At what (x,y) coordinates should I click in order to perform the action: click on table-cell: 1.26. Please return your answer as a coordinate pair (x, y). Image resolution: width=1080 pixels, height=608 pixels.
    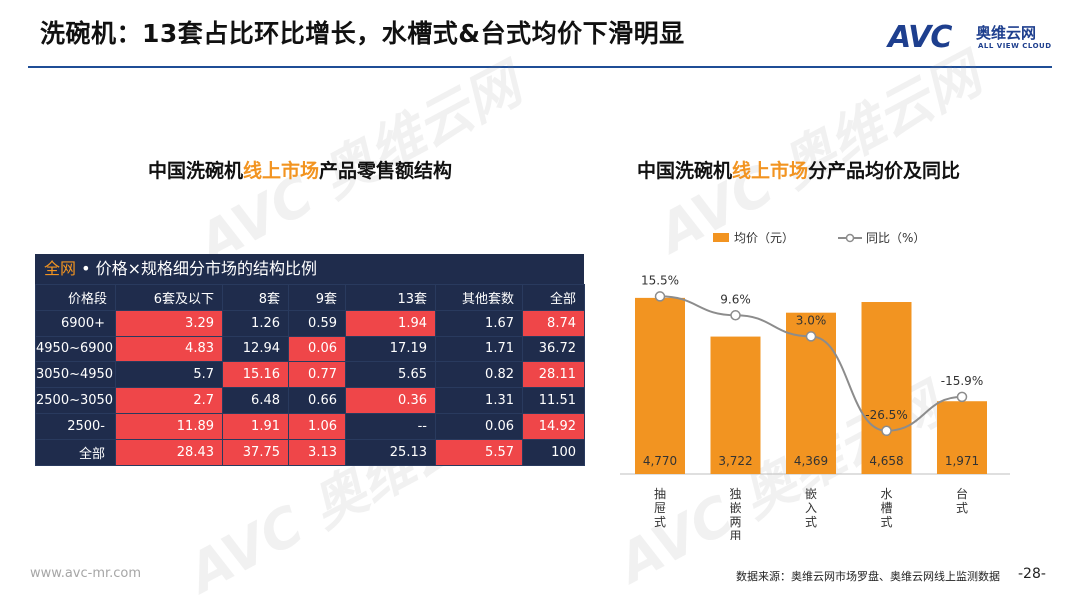
    Looking at the image, I should click on (255, 323).